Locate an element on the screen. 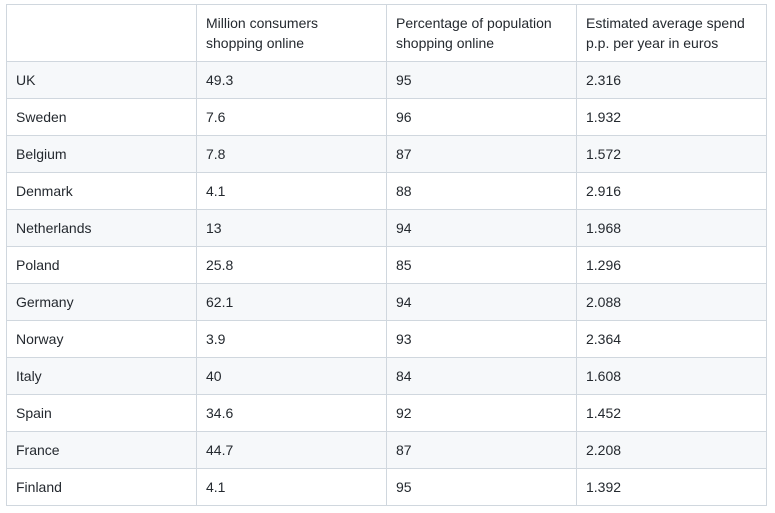 The width and height of the screenshot is (775, 513). table-row: France 44.7 87 2.208 is located at coordinates (386, 450).